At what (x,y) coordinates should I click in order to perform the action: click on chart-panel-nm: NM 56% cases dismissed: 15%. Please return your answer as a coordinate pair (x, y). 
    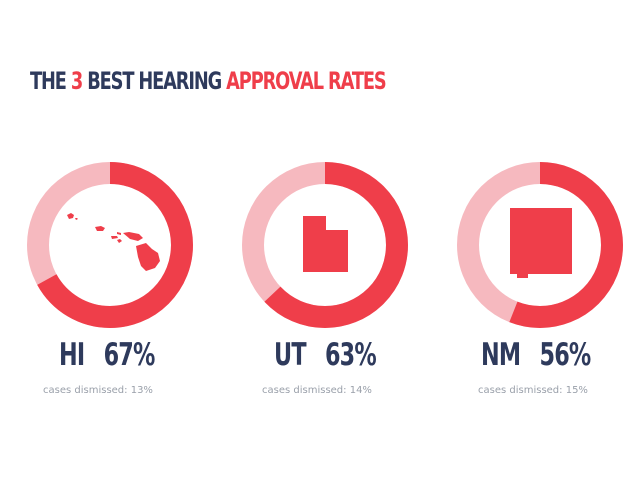
    Looking at the image, I should click on (546, 285).